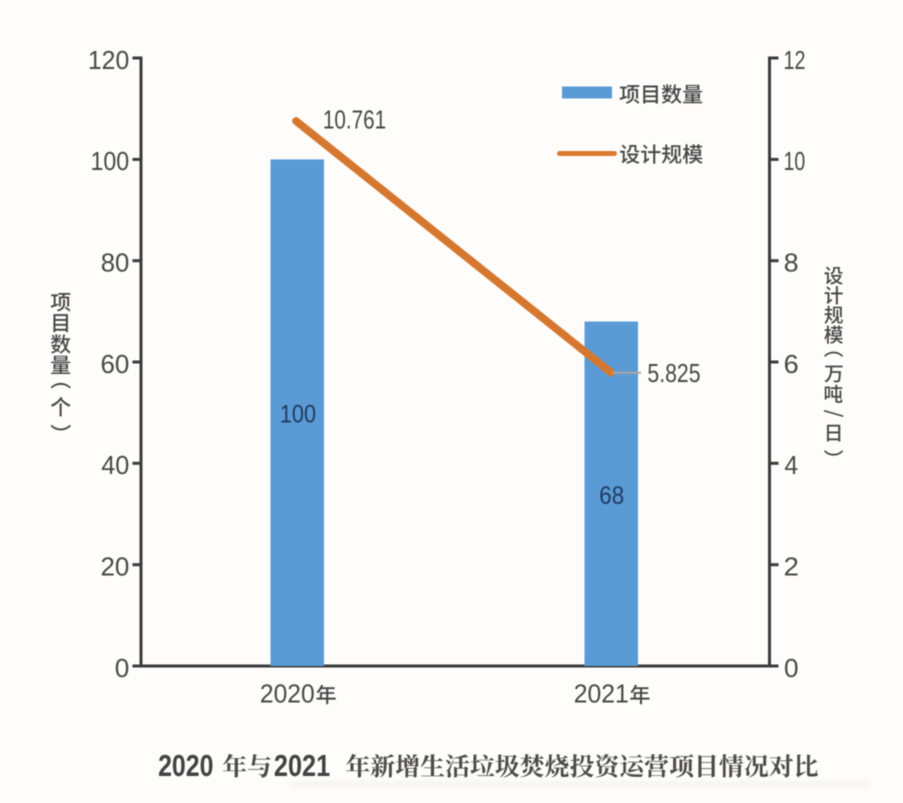 The width and height of the screenshot is (903, 803). I want to click on svg-text: 2, so click(791, 566).